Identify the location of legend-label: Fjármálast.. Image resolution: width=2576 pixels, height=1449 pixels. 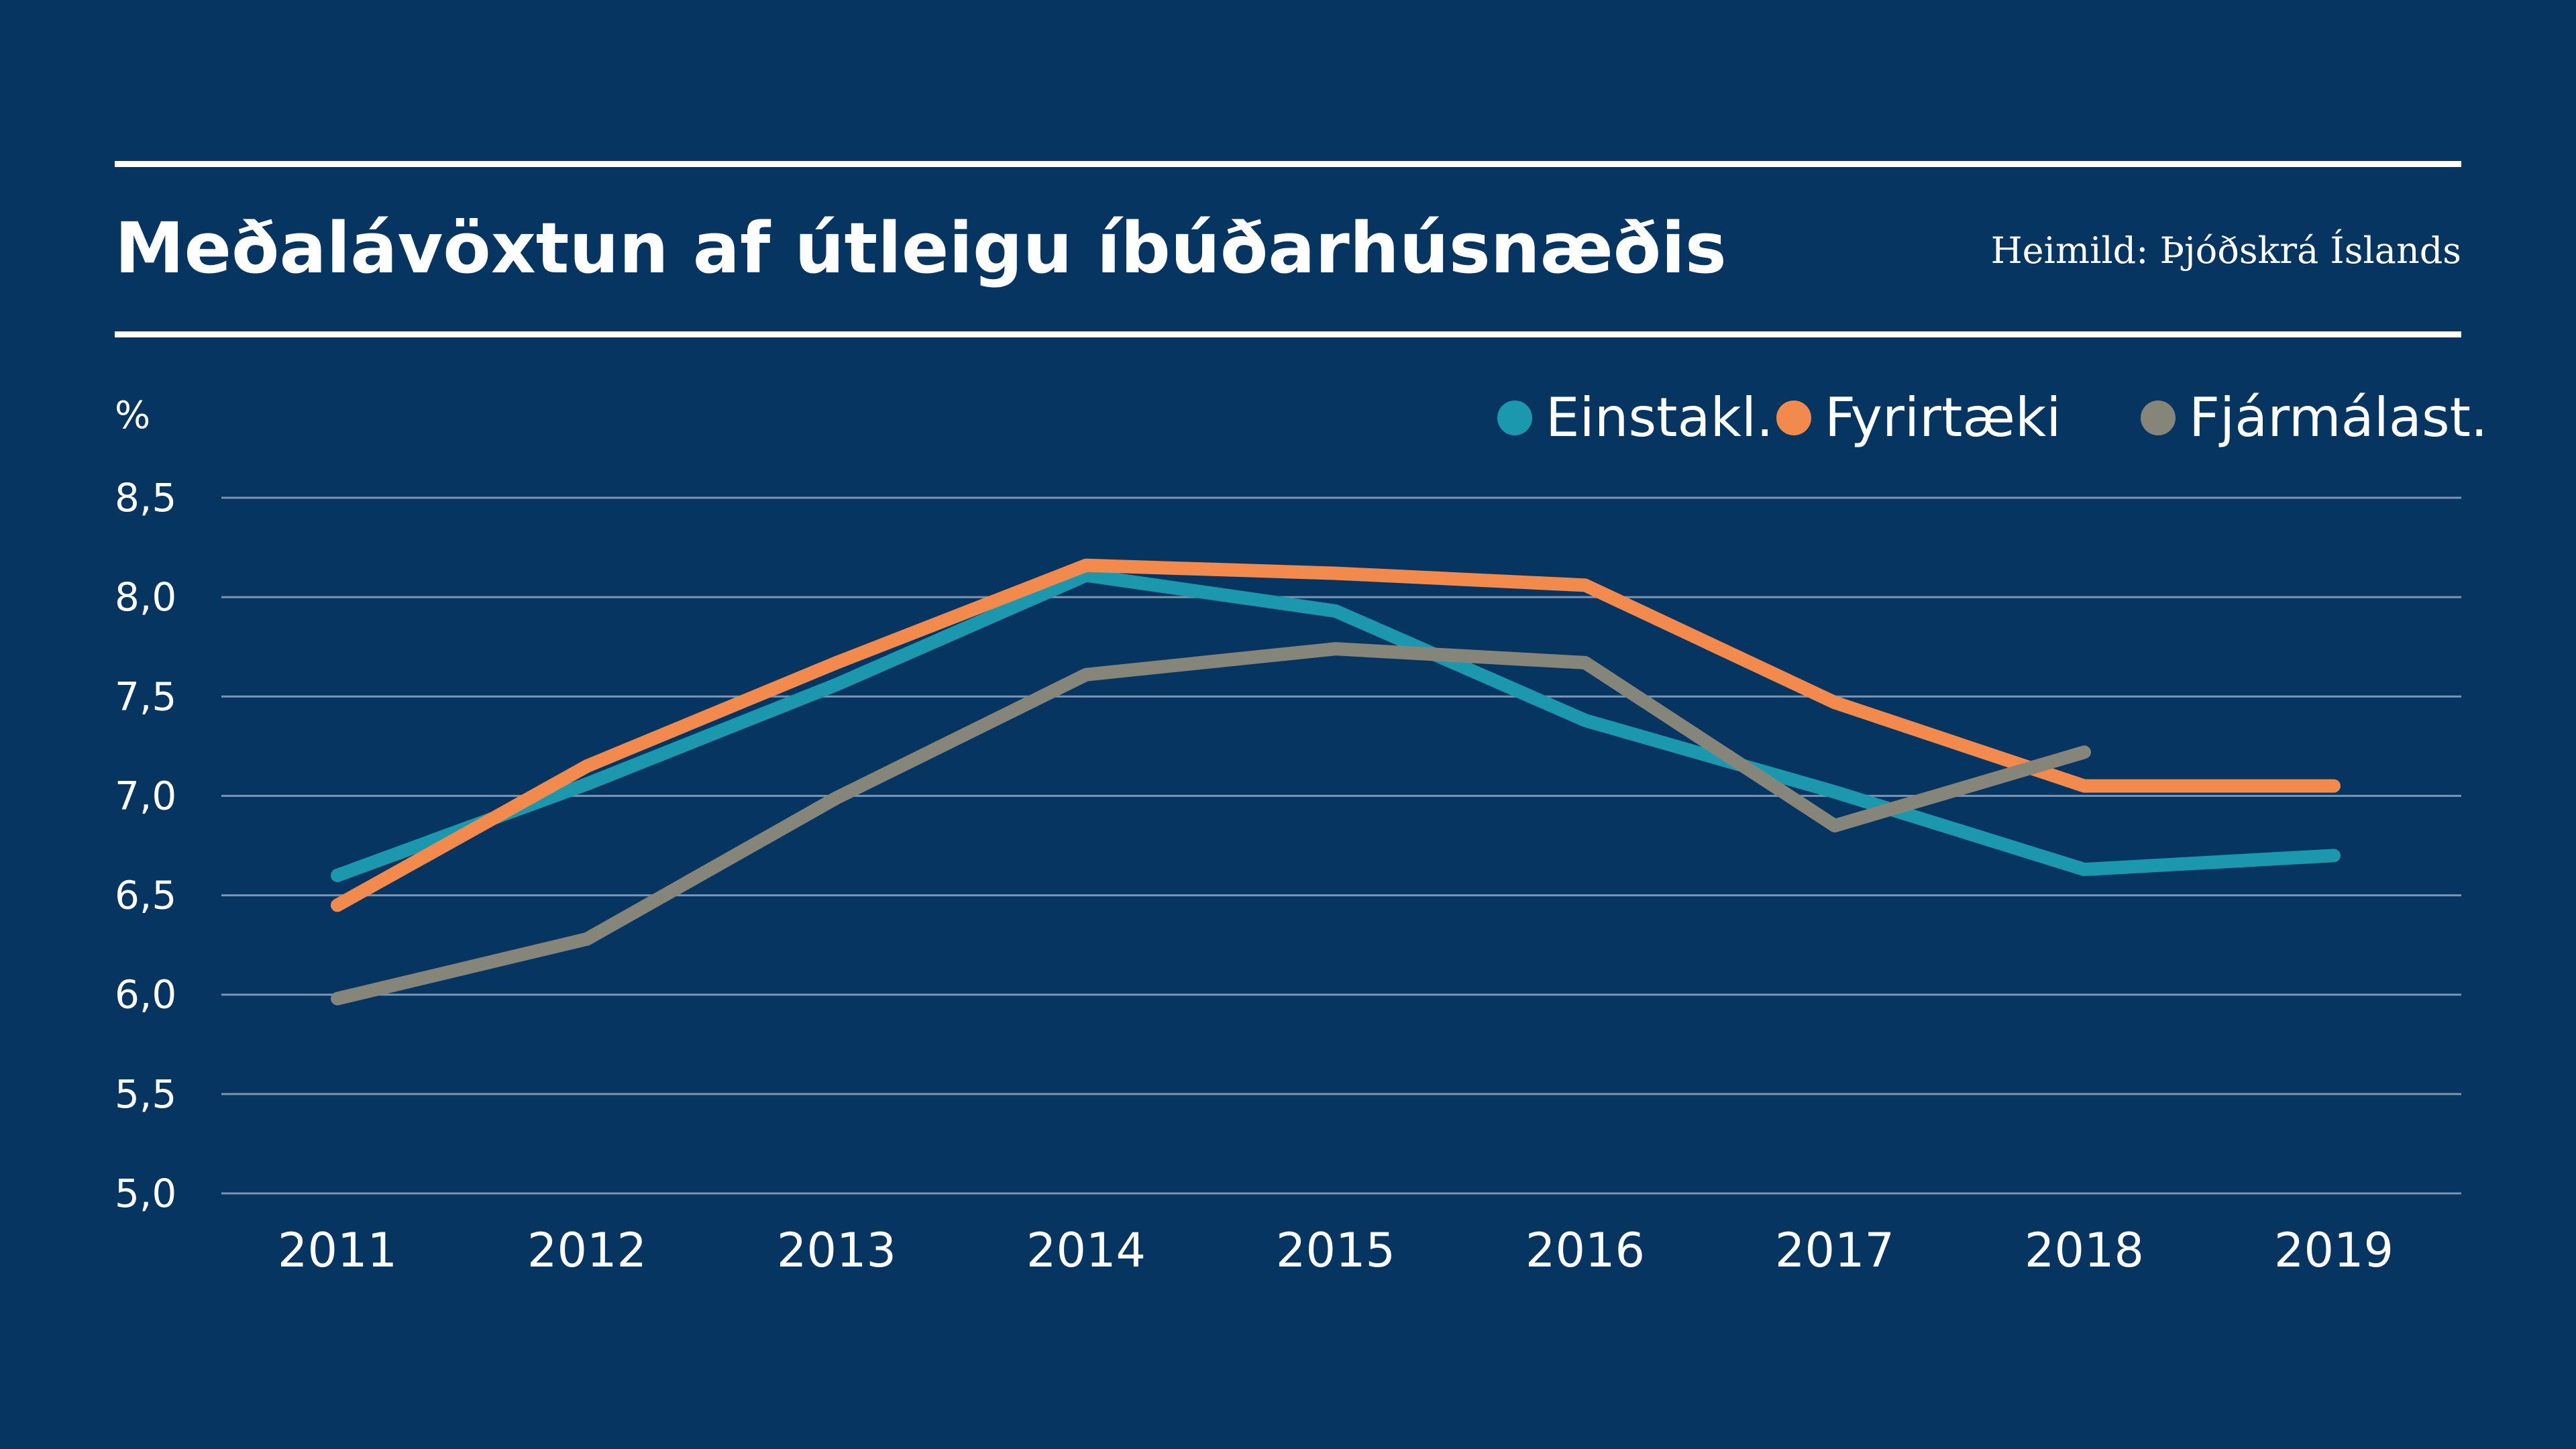
(2338, 417).